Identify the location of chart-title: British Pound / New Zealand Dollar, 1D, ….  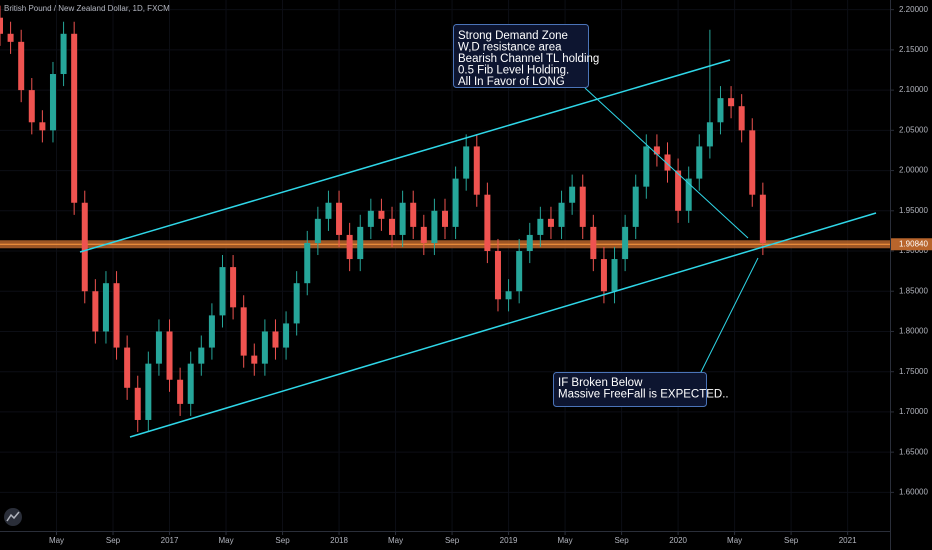
(87, 8).